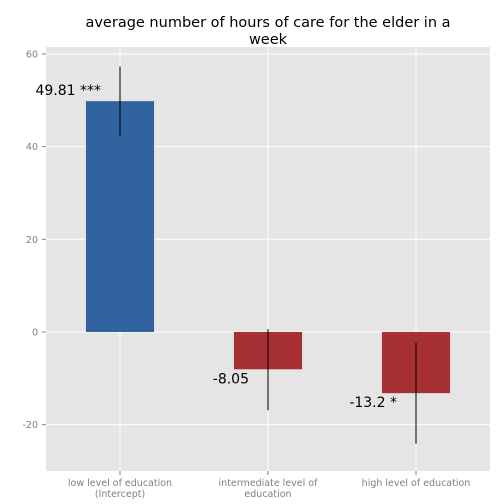 The image size is (504, 504). What do you see at coordinates (32, 147) in the screenshot?
I see `y-tick-label: 40` at bounding box center [32, 147].